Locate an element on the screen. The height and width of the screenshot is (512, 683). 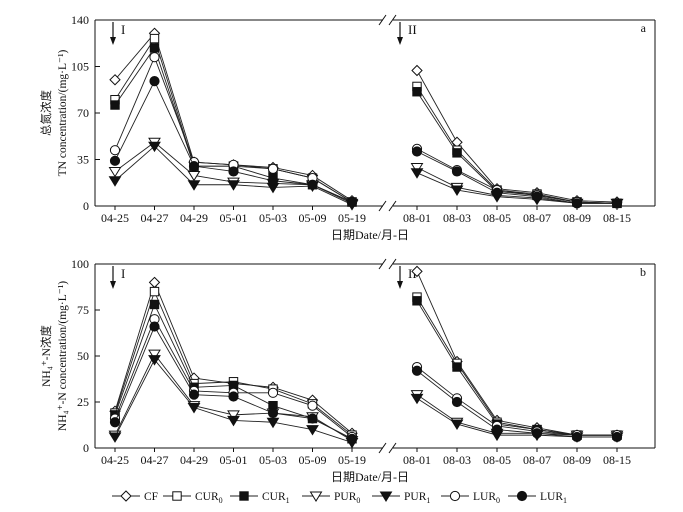
y-tick-label: 0 is located at coordinates (86, 448).